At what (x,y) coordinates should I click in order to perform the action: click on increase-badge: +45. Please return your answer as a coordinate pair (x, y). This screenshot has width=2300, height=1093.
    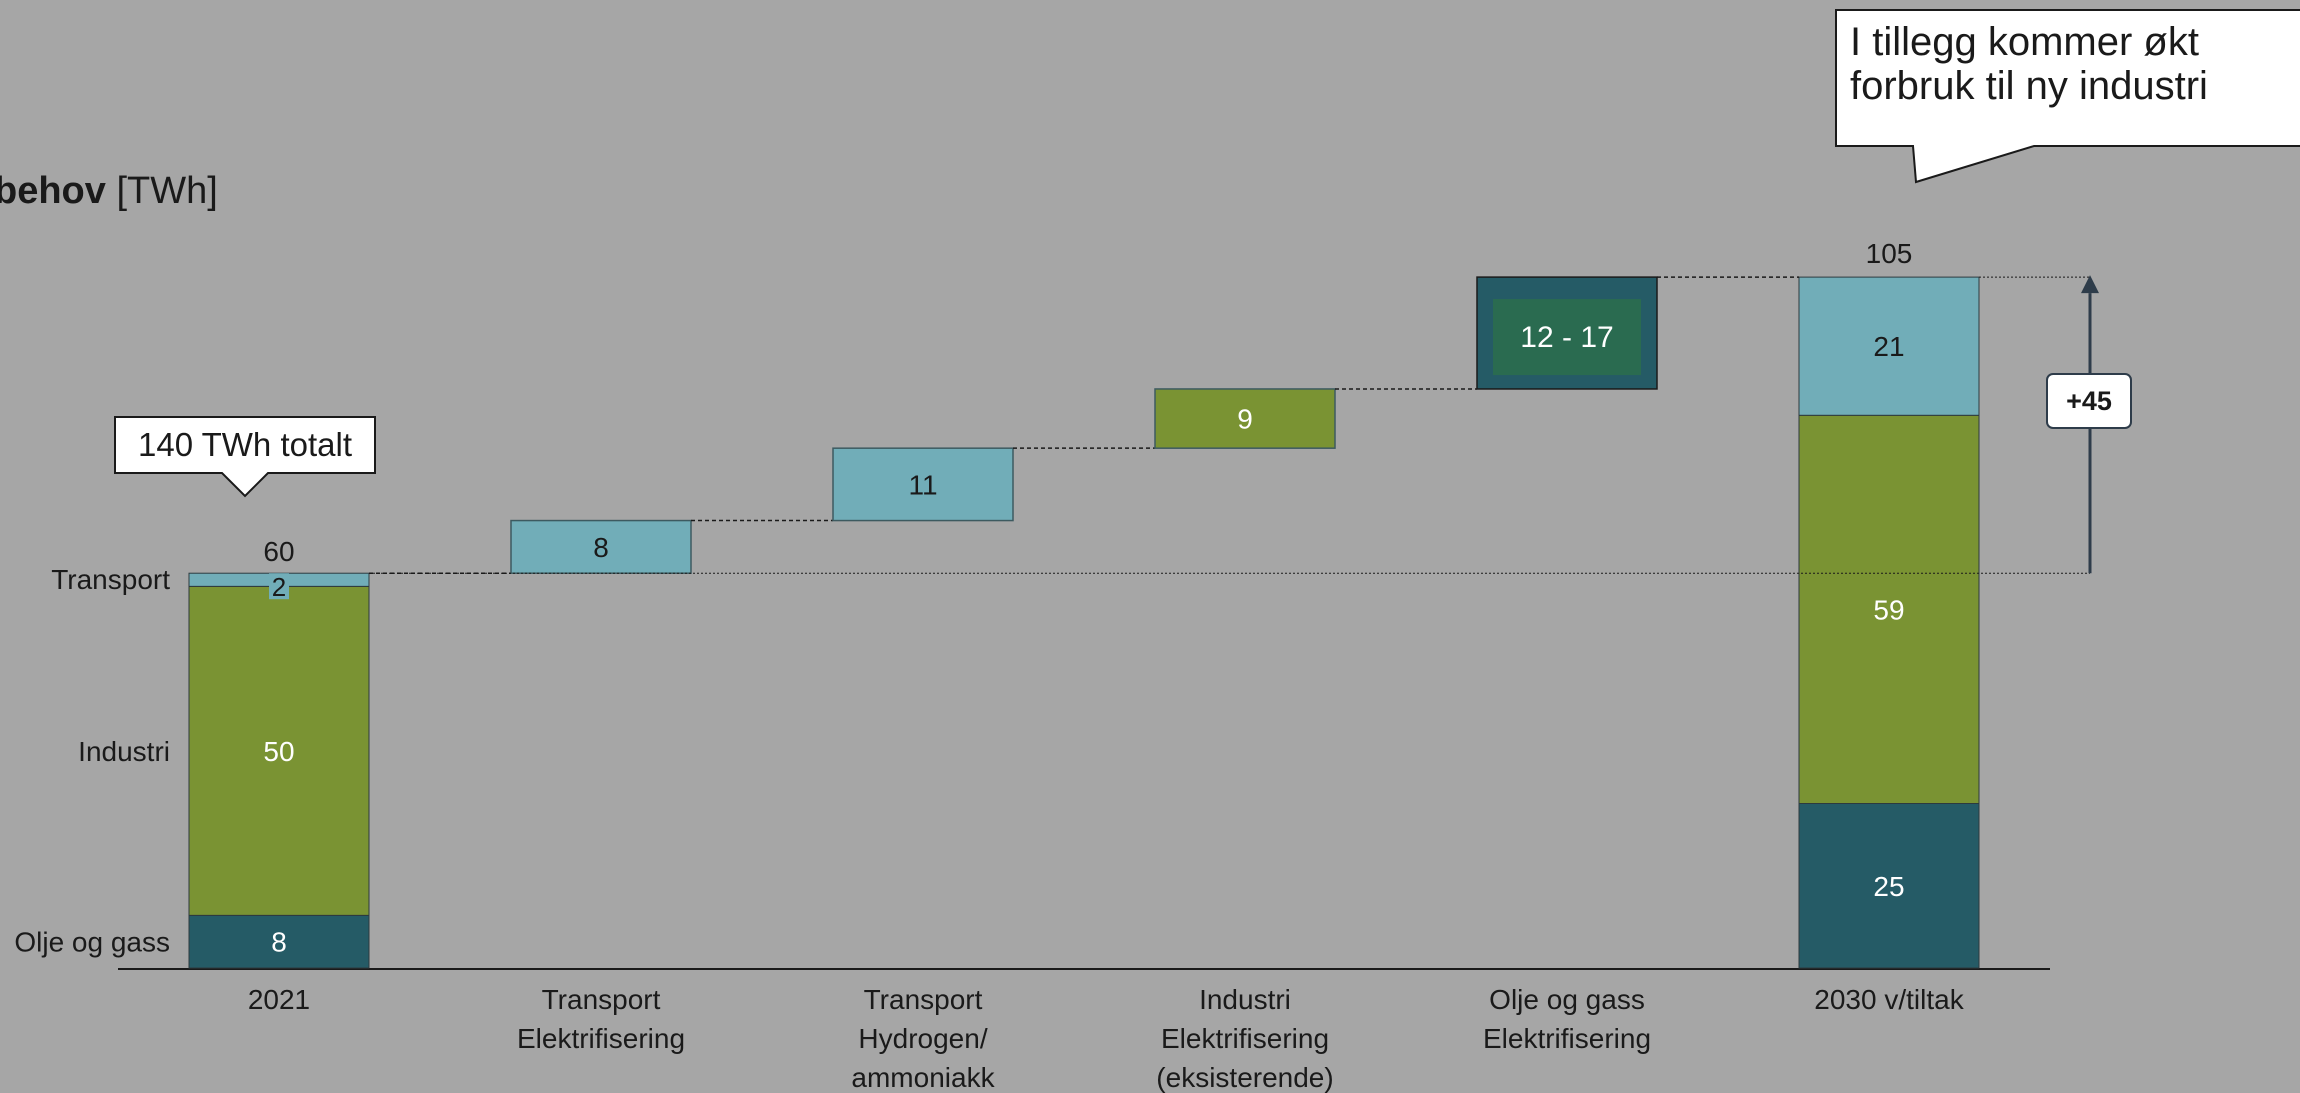
    Looking at the image, I should click on (2089, 401).